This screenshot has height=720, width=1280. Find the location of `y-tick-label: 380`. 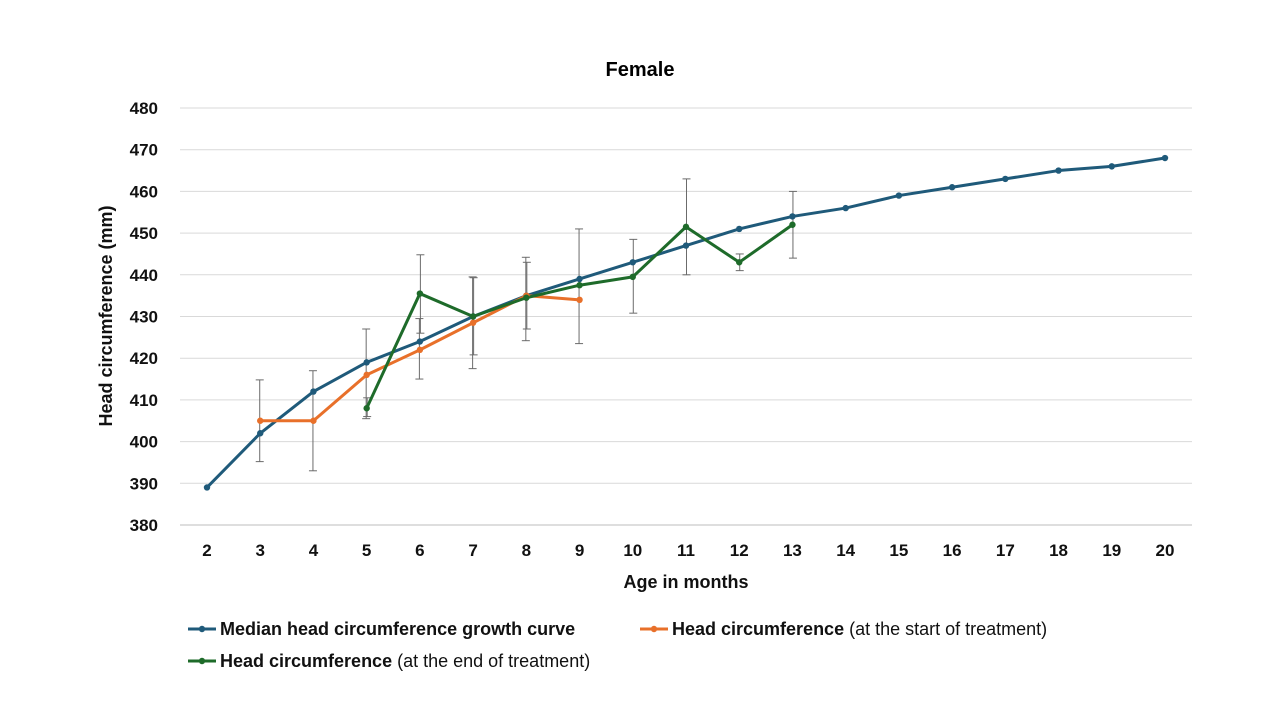

y-tick-label: 380 is located at coordinates (144, 525).